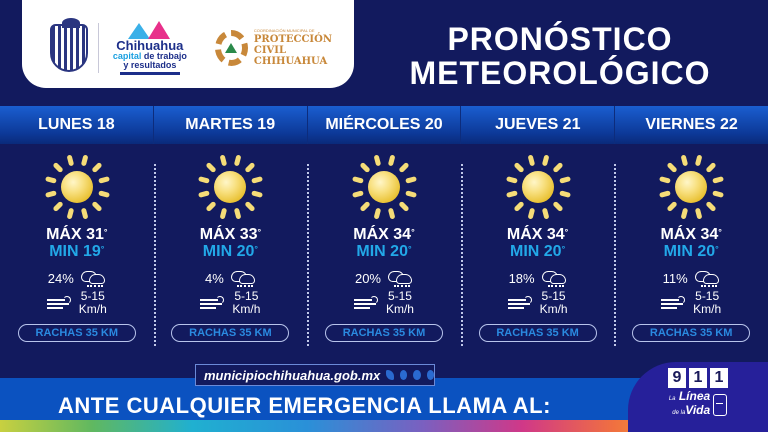  I want to click on tagline-capital: capital, so click(127, 55).